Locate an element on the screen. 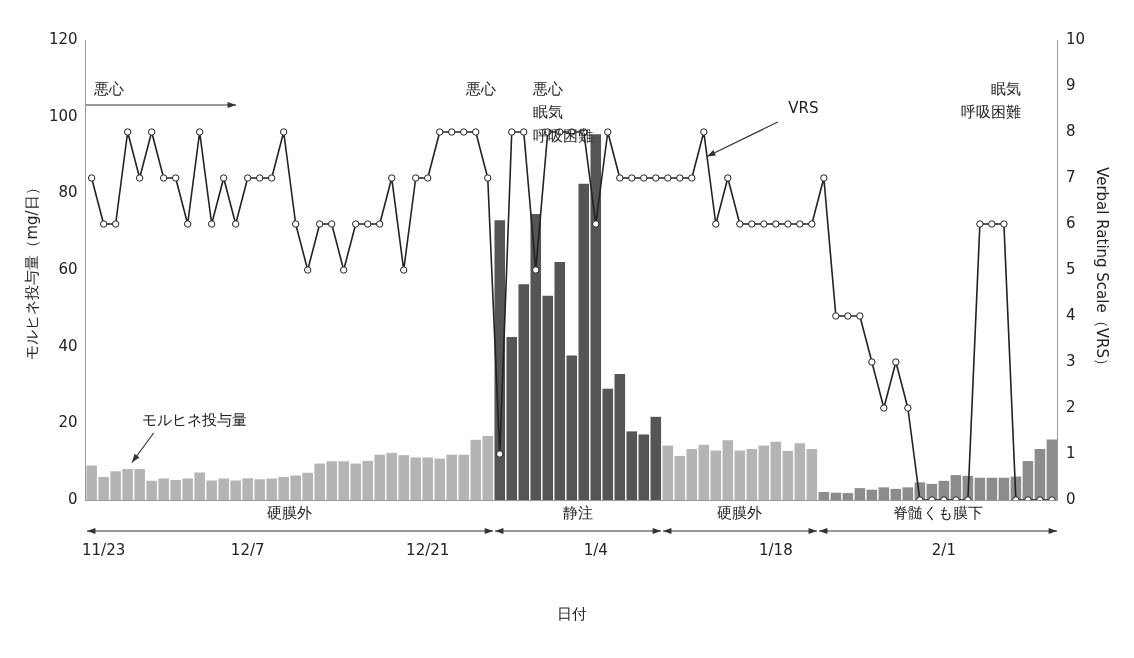  y2-tick-label: 1 is located at coordinates (1070, 452).